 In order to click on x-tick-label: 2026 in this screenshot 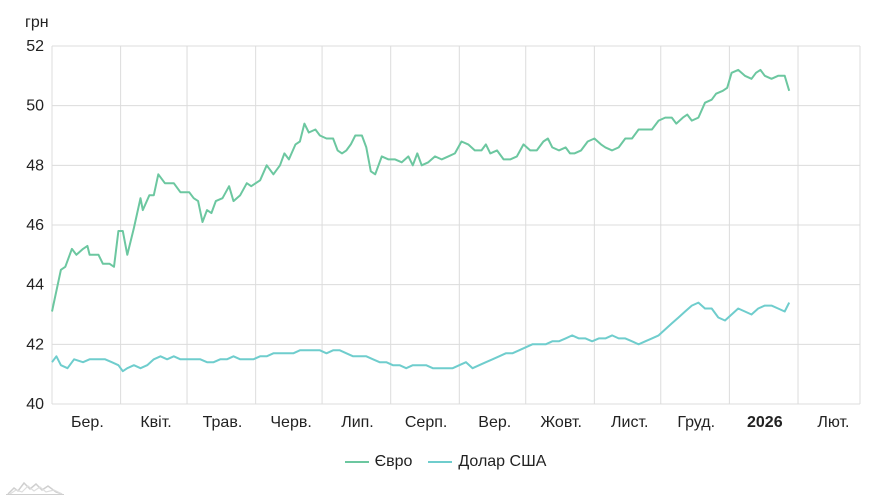, I will do `click(765, 422)`.